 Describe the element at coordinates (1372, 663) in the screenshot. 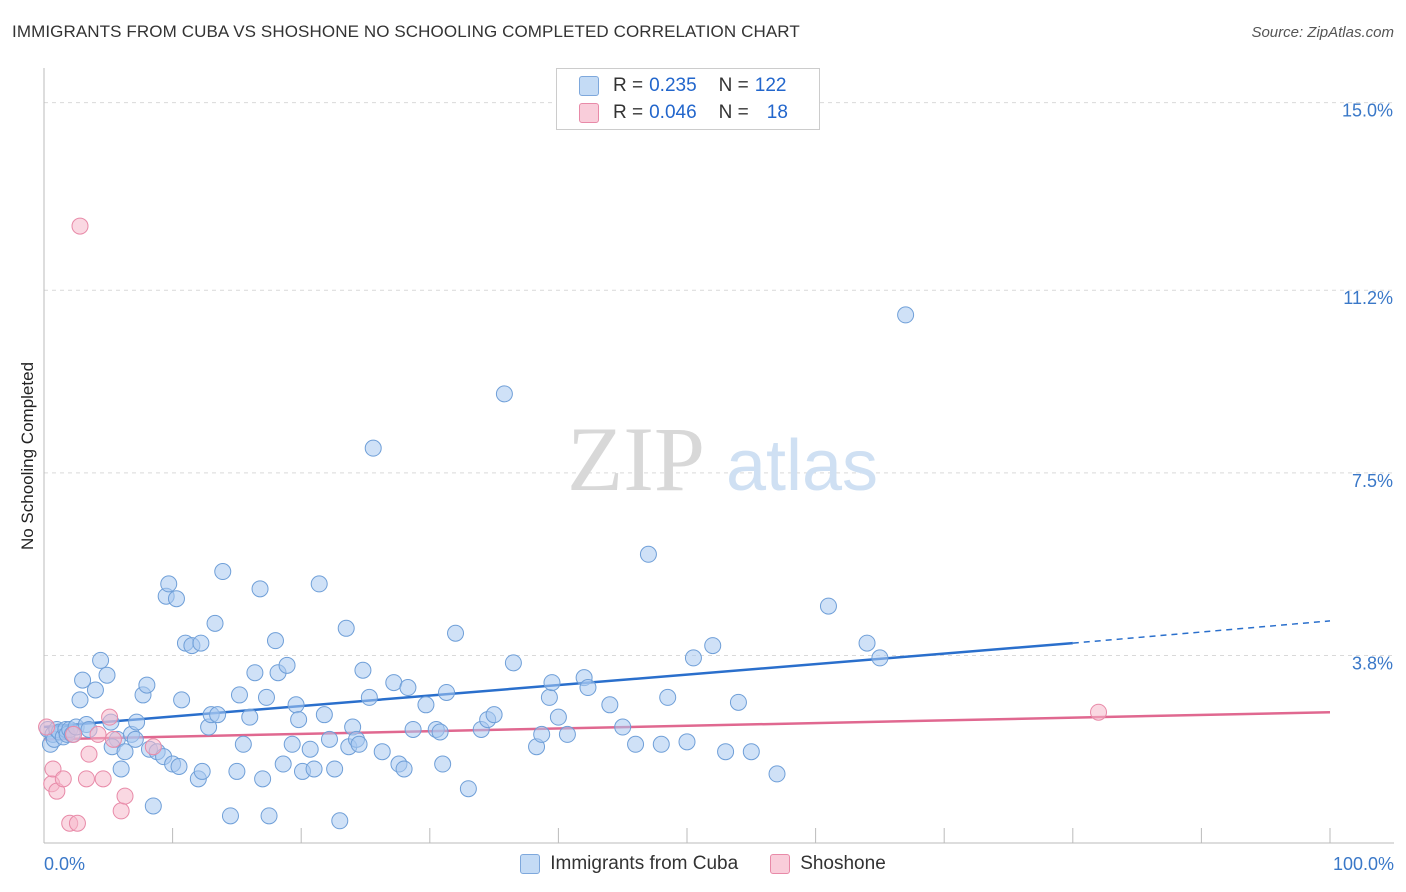

I see `y-tick-label: 3.8%` at that location.